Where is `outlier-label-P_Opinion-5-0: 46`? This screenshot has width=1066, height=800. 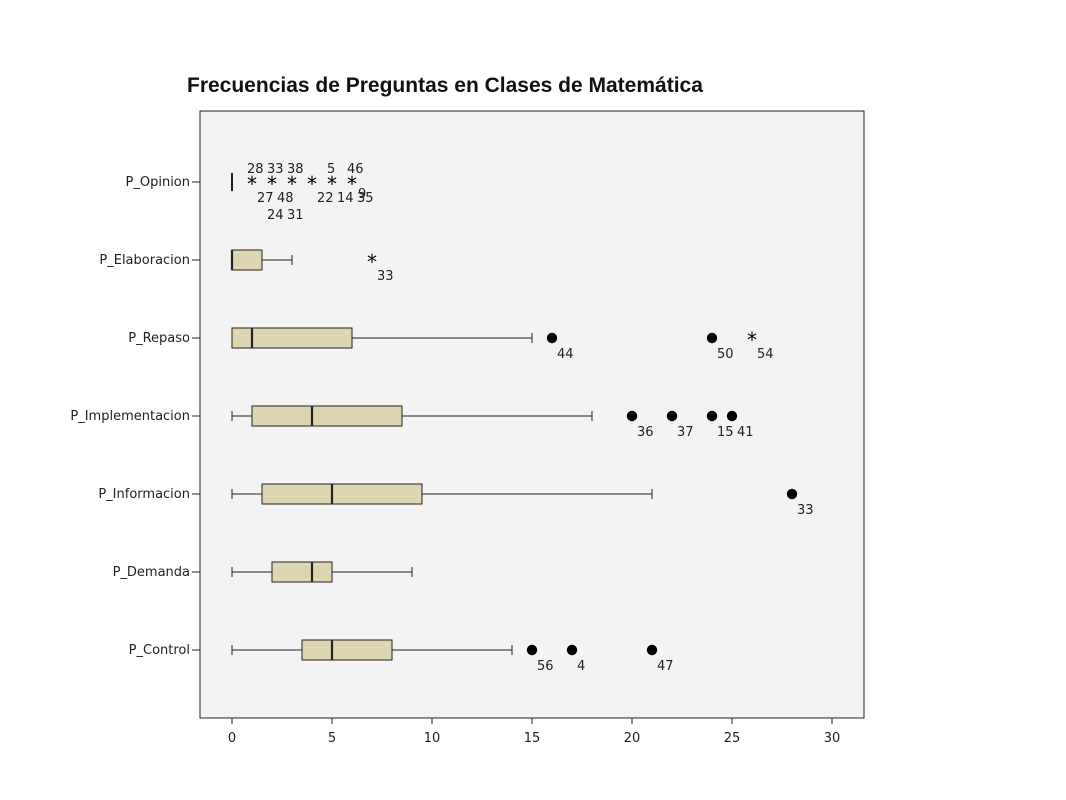 outlier-label-P_Opinion-5-0: 46 is located at coordinates (355, 169).